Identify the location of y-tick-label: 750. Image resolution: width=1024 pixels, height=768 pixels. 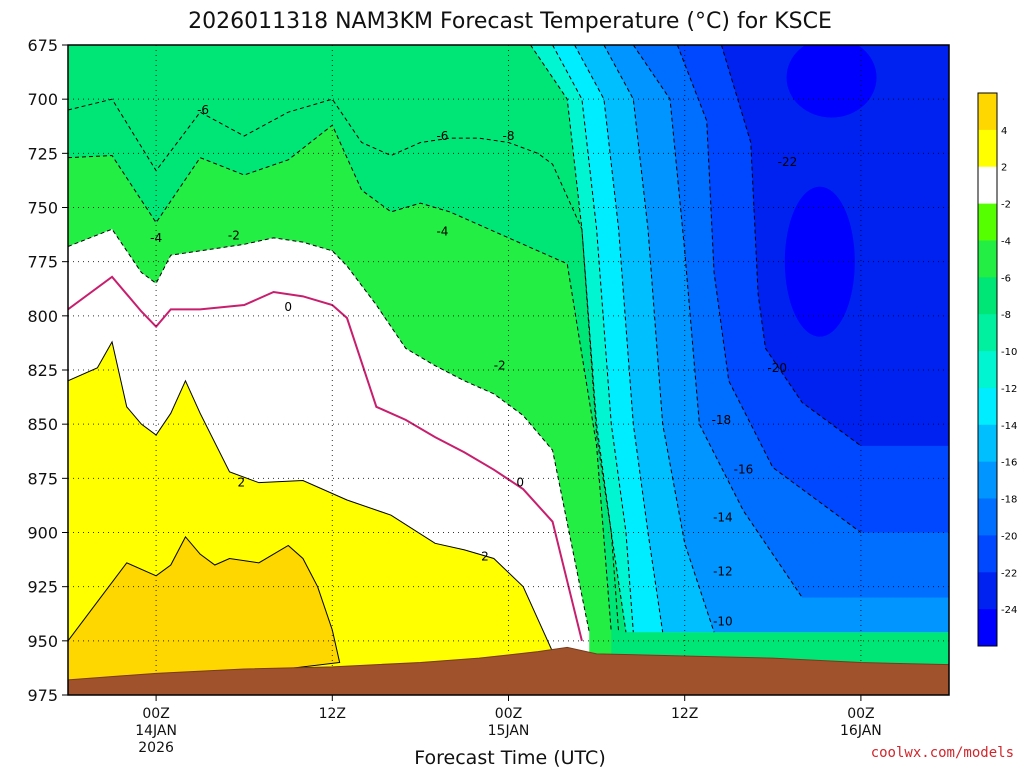
(42, 208).